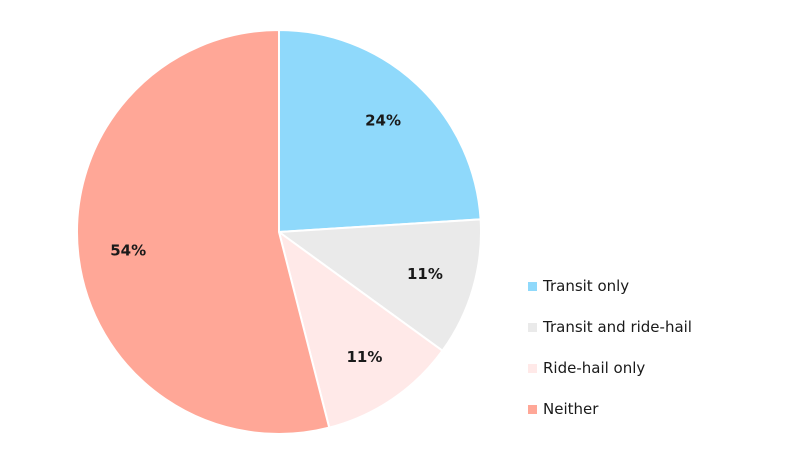  Describe the element at coordinates (586, 286) in the screenshot. I see `legend-label-transit-only: Transit only` at that location.